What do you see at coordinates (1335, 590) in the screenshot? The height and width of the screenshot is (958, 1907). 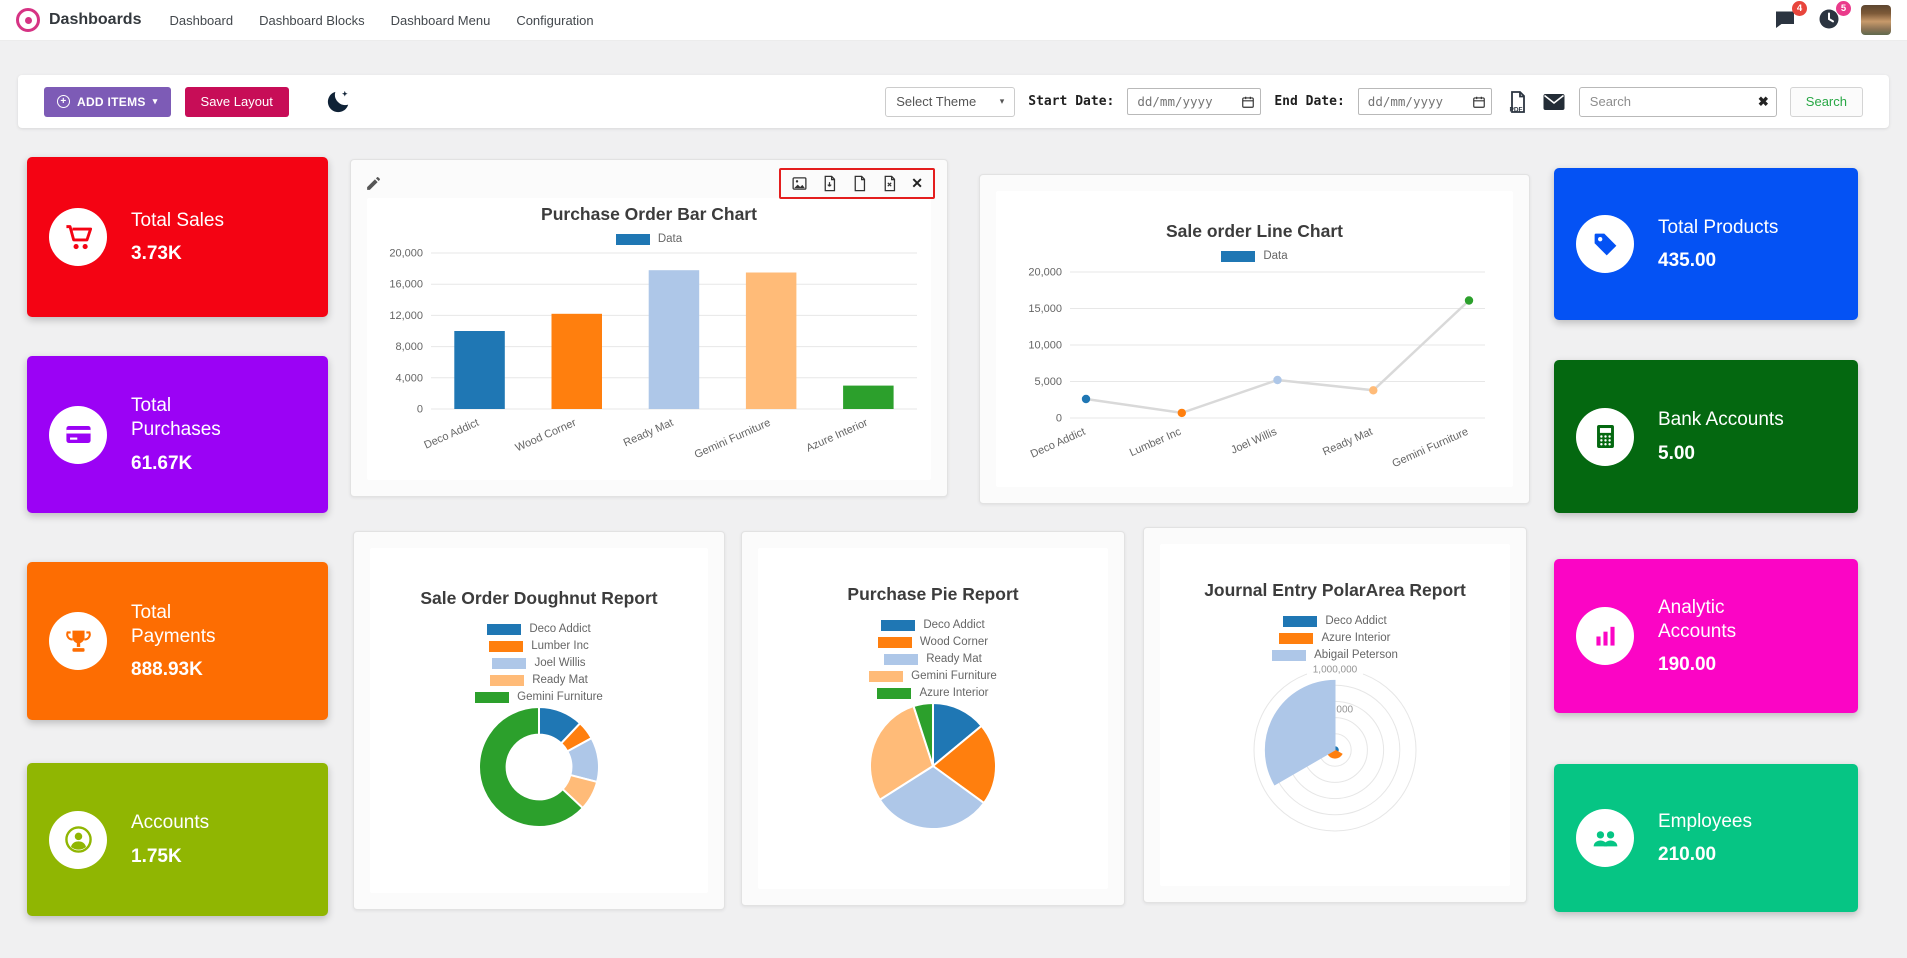 I see `chart-title: Journal Entry PolarArea Report` at bounding box center [1335, 590].